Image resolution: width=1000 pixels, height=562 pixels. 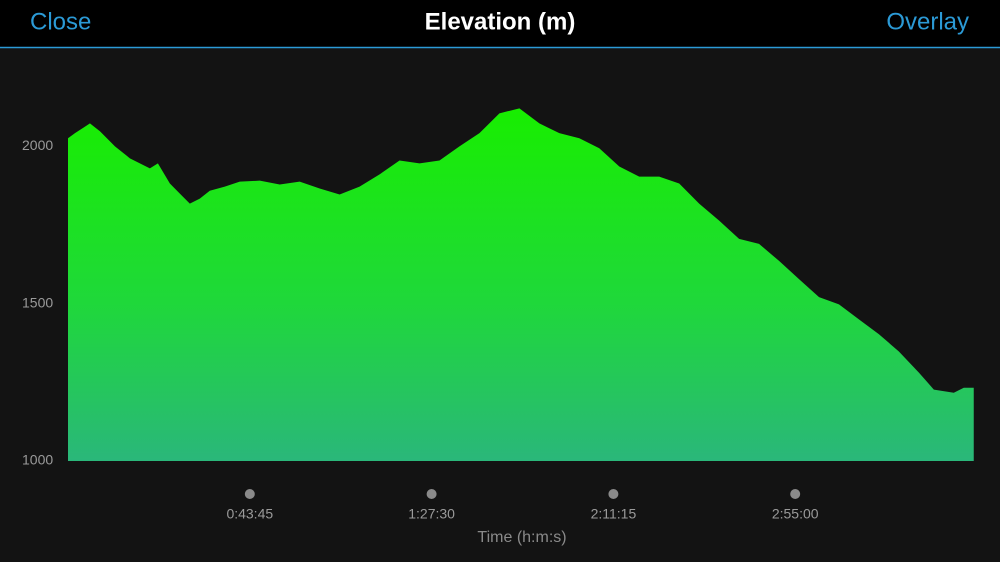 I want to click on nav-title: Elevation (m), so click(x=500, y=21).